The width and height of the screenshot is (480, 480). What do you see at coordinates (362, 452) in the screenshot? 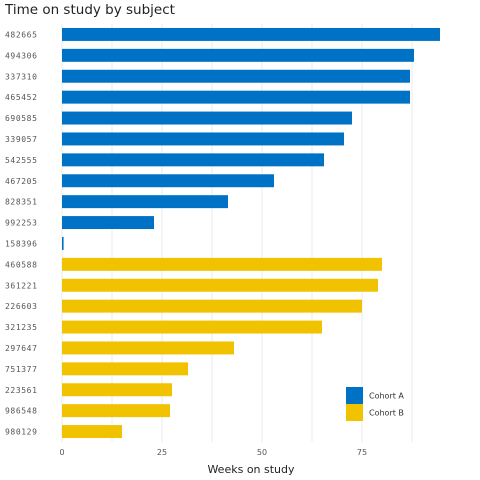
I see `x-tick-label: 75` at bounding box center [362, 452].